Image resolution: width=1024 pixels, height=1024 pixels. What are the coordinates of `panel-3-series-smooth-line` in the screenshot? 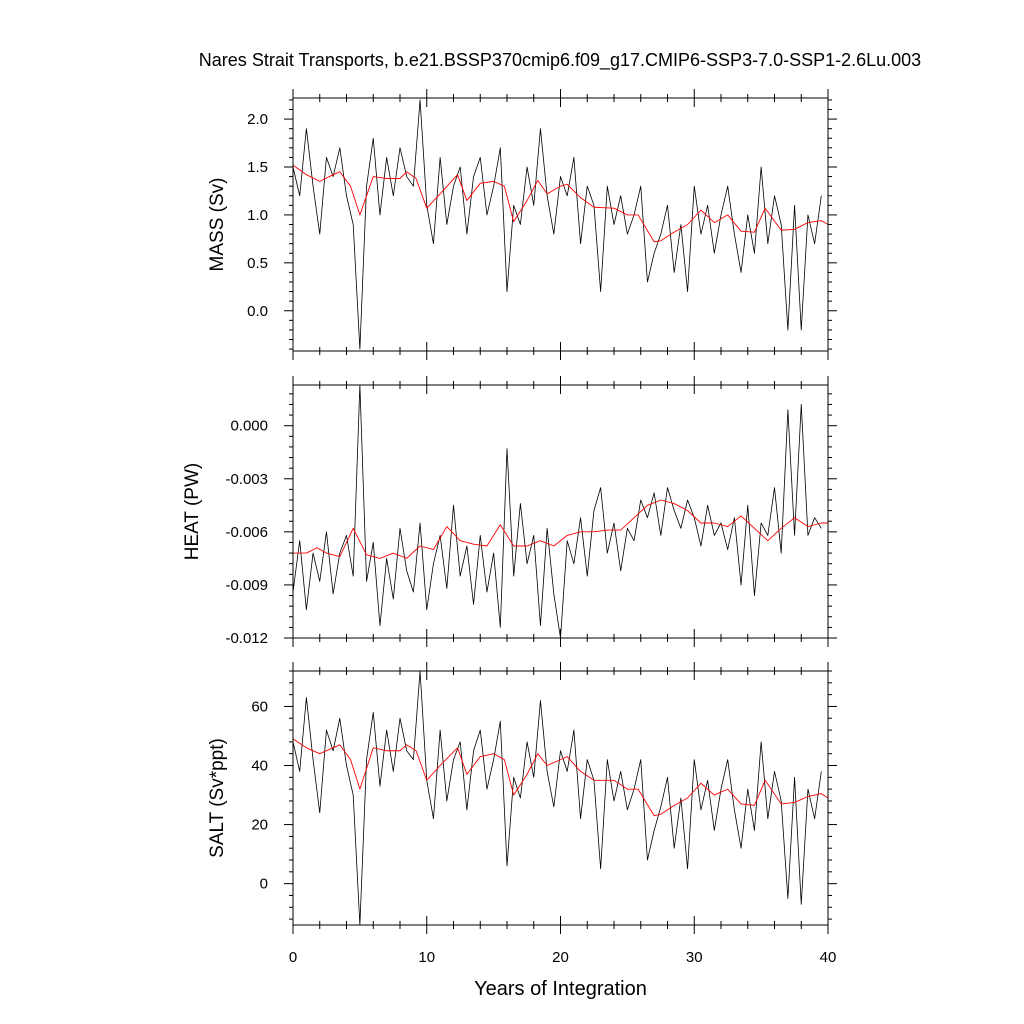 It's located at (560, 777).